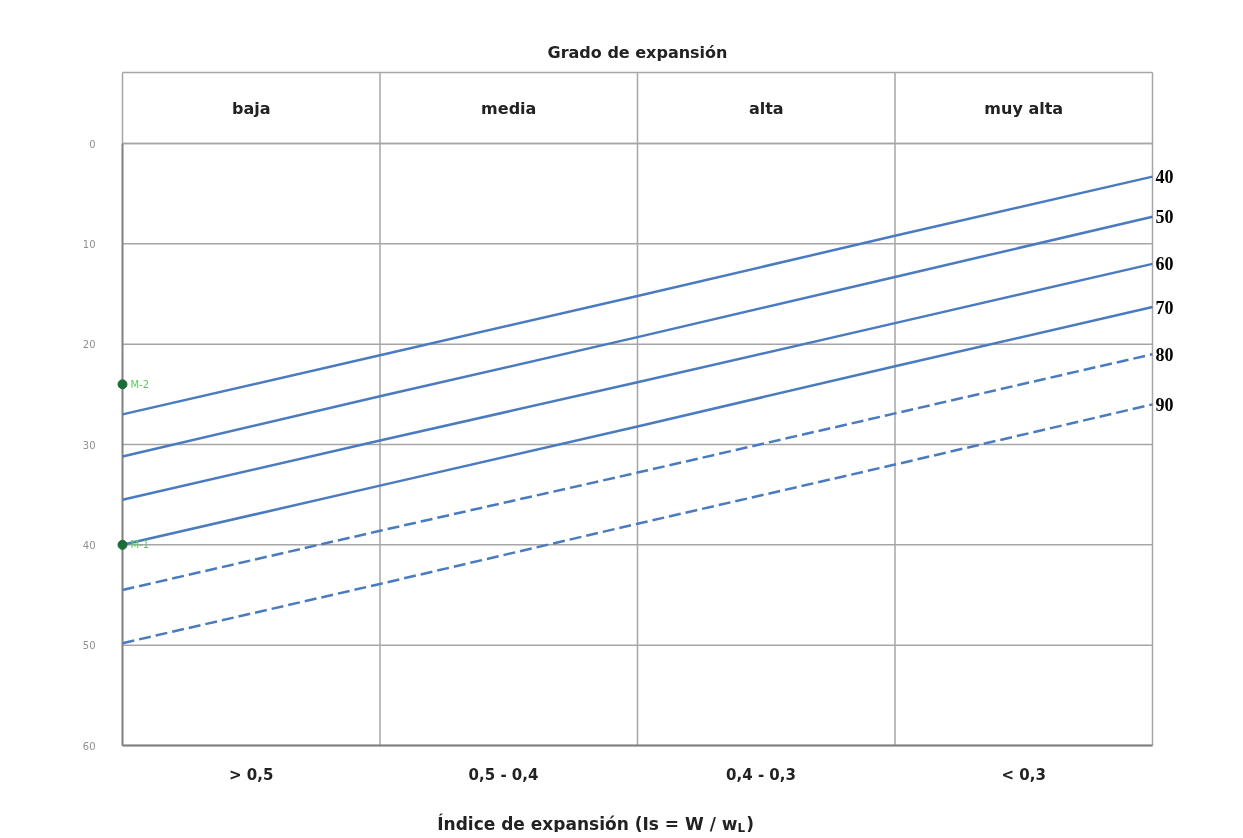 The image size is (1243, 838). Describe the element at coordinates (89, 646) in the screenshot. I see `y-tick-label: 50` at that location.